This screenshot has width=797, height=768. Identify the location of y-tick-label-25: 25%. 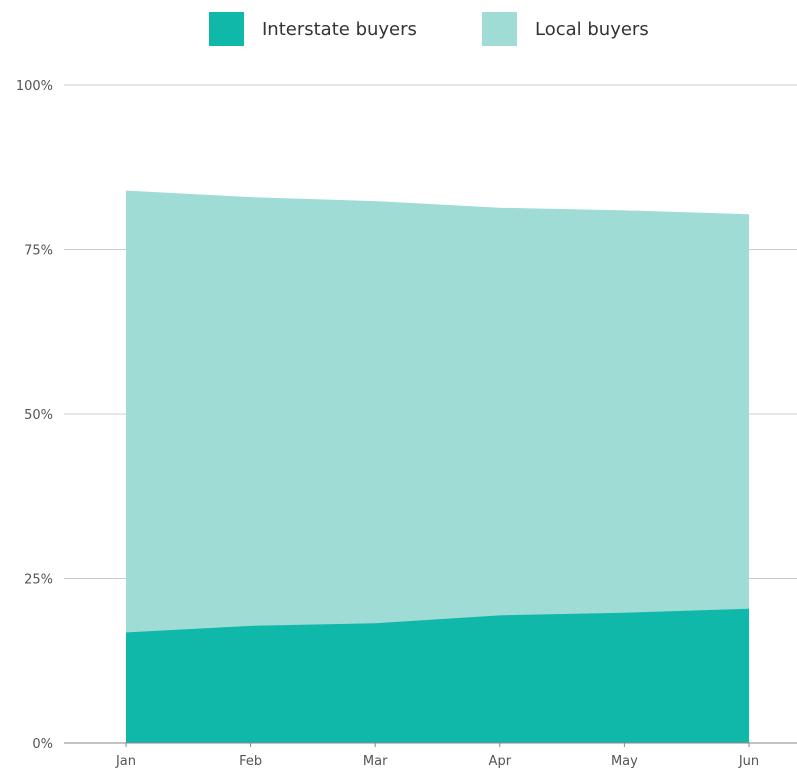
(38, 580).